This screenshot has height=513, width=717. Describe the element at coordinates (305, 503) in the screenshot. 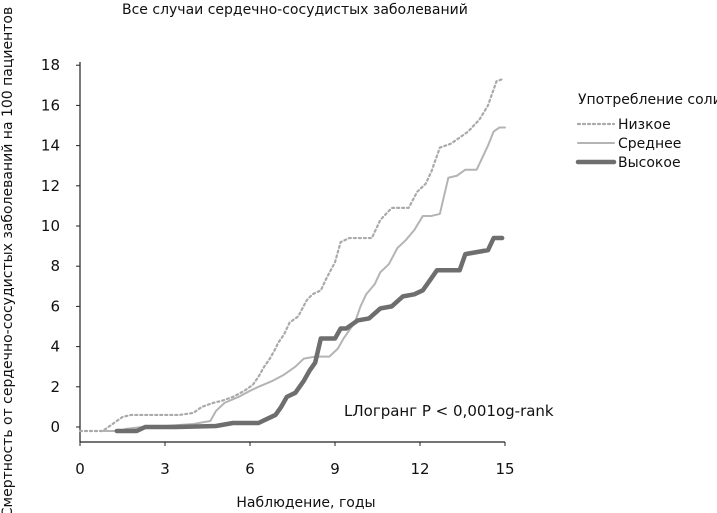

I see `x-axis-title: Наблюдение, годы` at that location.